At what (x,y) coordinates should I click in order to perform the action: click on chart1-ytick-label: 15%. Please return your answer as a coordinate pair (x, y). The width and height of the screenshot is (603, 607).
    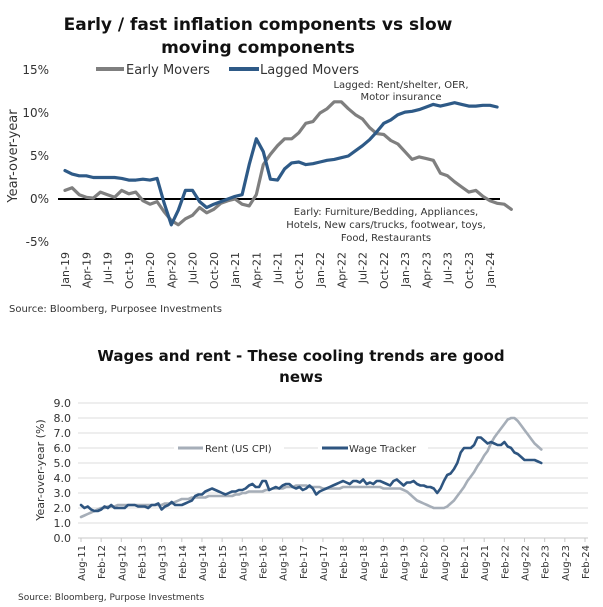
    Looking at the image, I should click on (35, 70).